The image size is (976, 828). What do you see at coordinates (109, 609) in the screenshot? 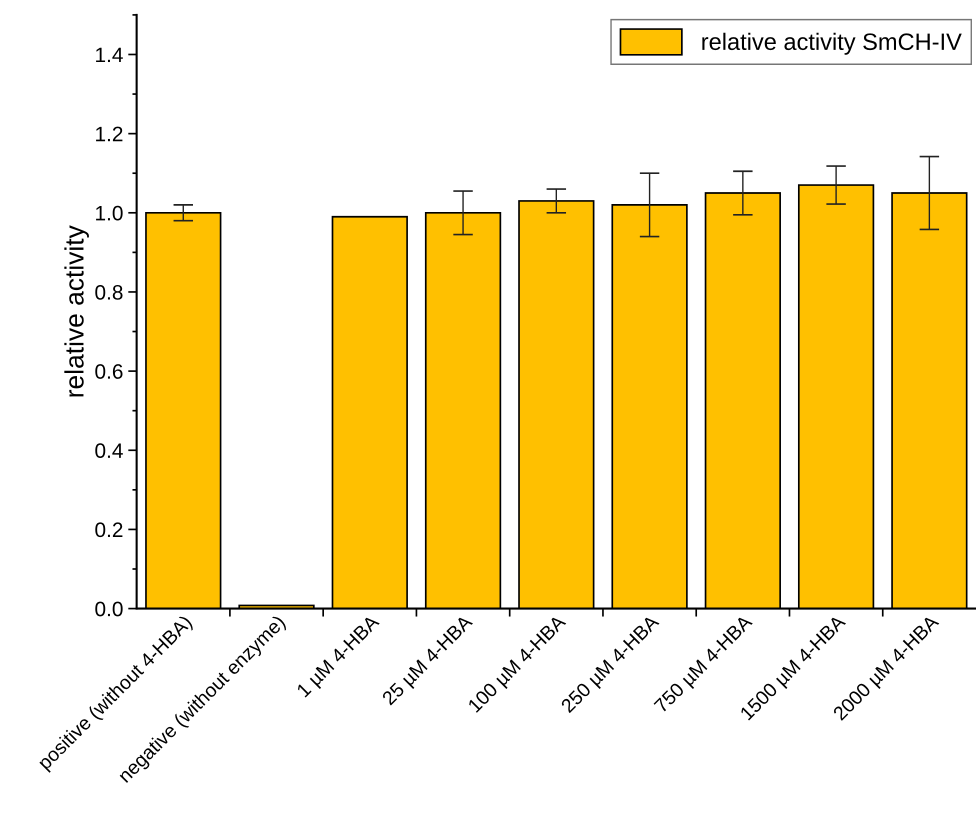
I see `y-tick-label: 0.0` at bounding box center [109, 609].